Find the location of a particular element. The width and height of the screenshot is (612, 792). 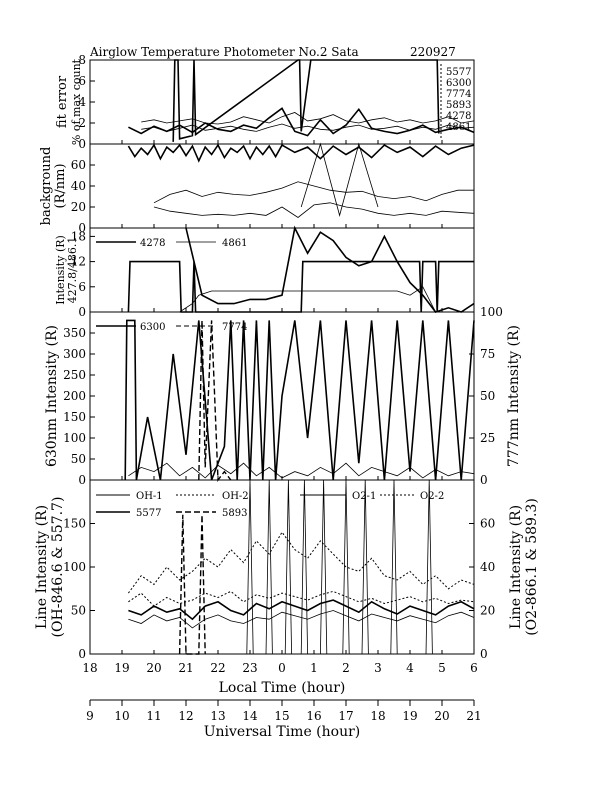

ytick-label-1-0: 0 is located at coordinates (82, 228).